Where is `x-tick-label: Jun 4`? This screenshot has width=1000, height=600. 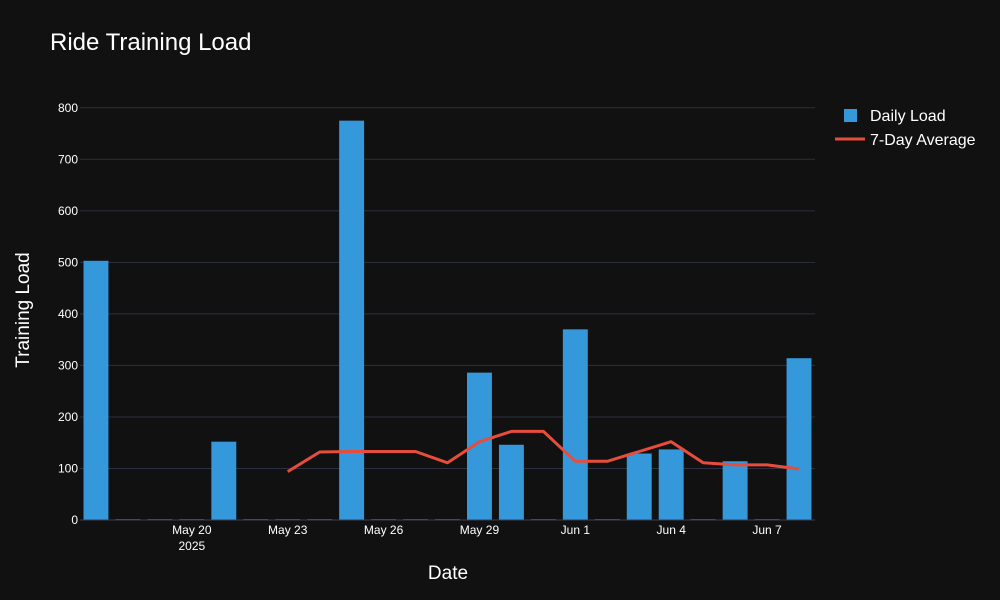 x-tick-label: Jun 4 is located at coordinates (672, 530).